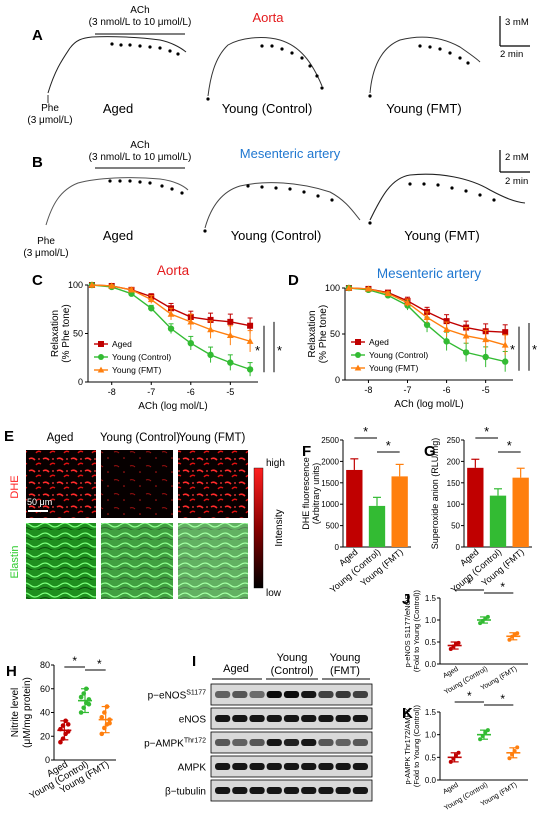 The height and width of the screenshot is (828, 550). Describe the element at coordinates (45, 253) in the screenshot. I see `phe-dose-b: (3 μmol/L)` at that location.